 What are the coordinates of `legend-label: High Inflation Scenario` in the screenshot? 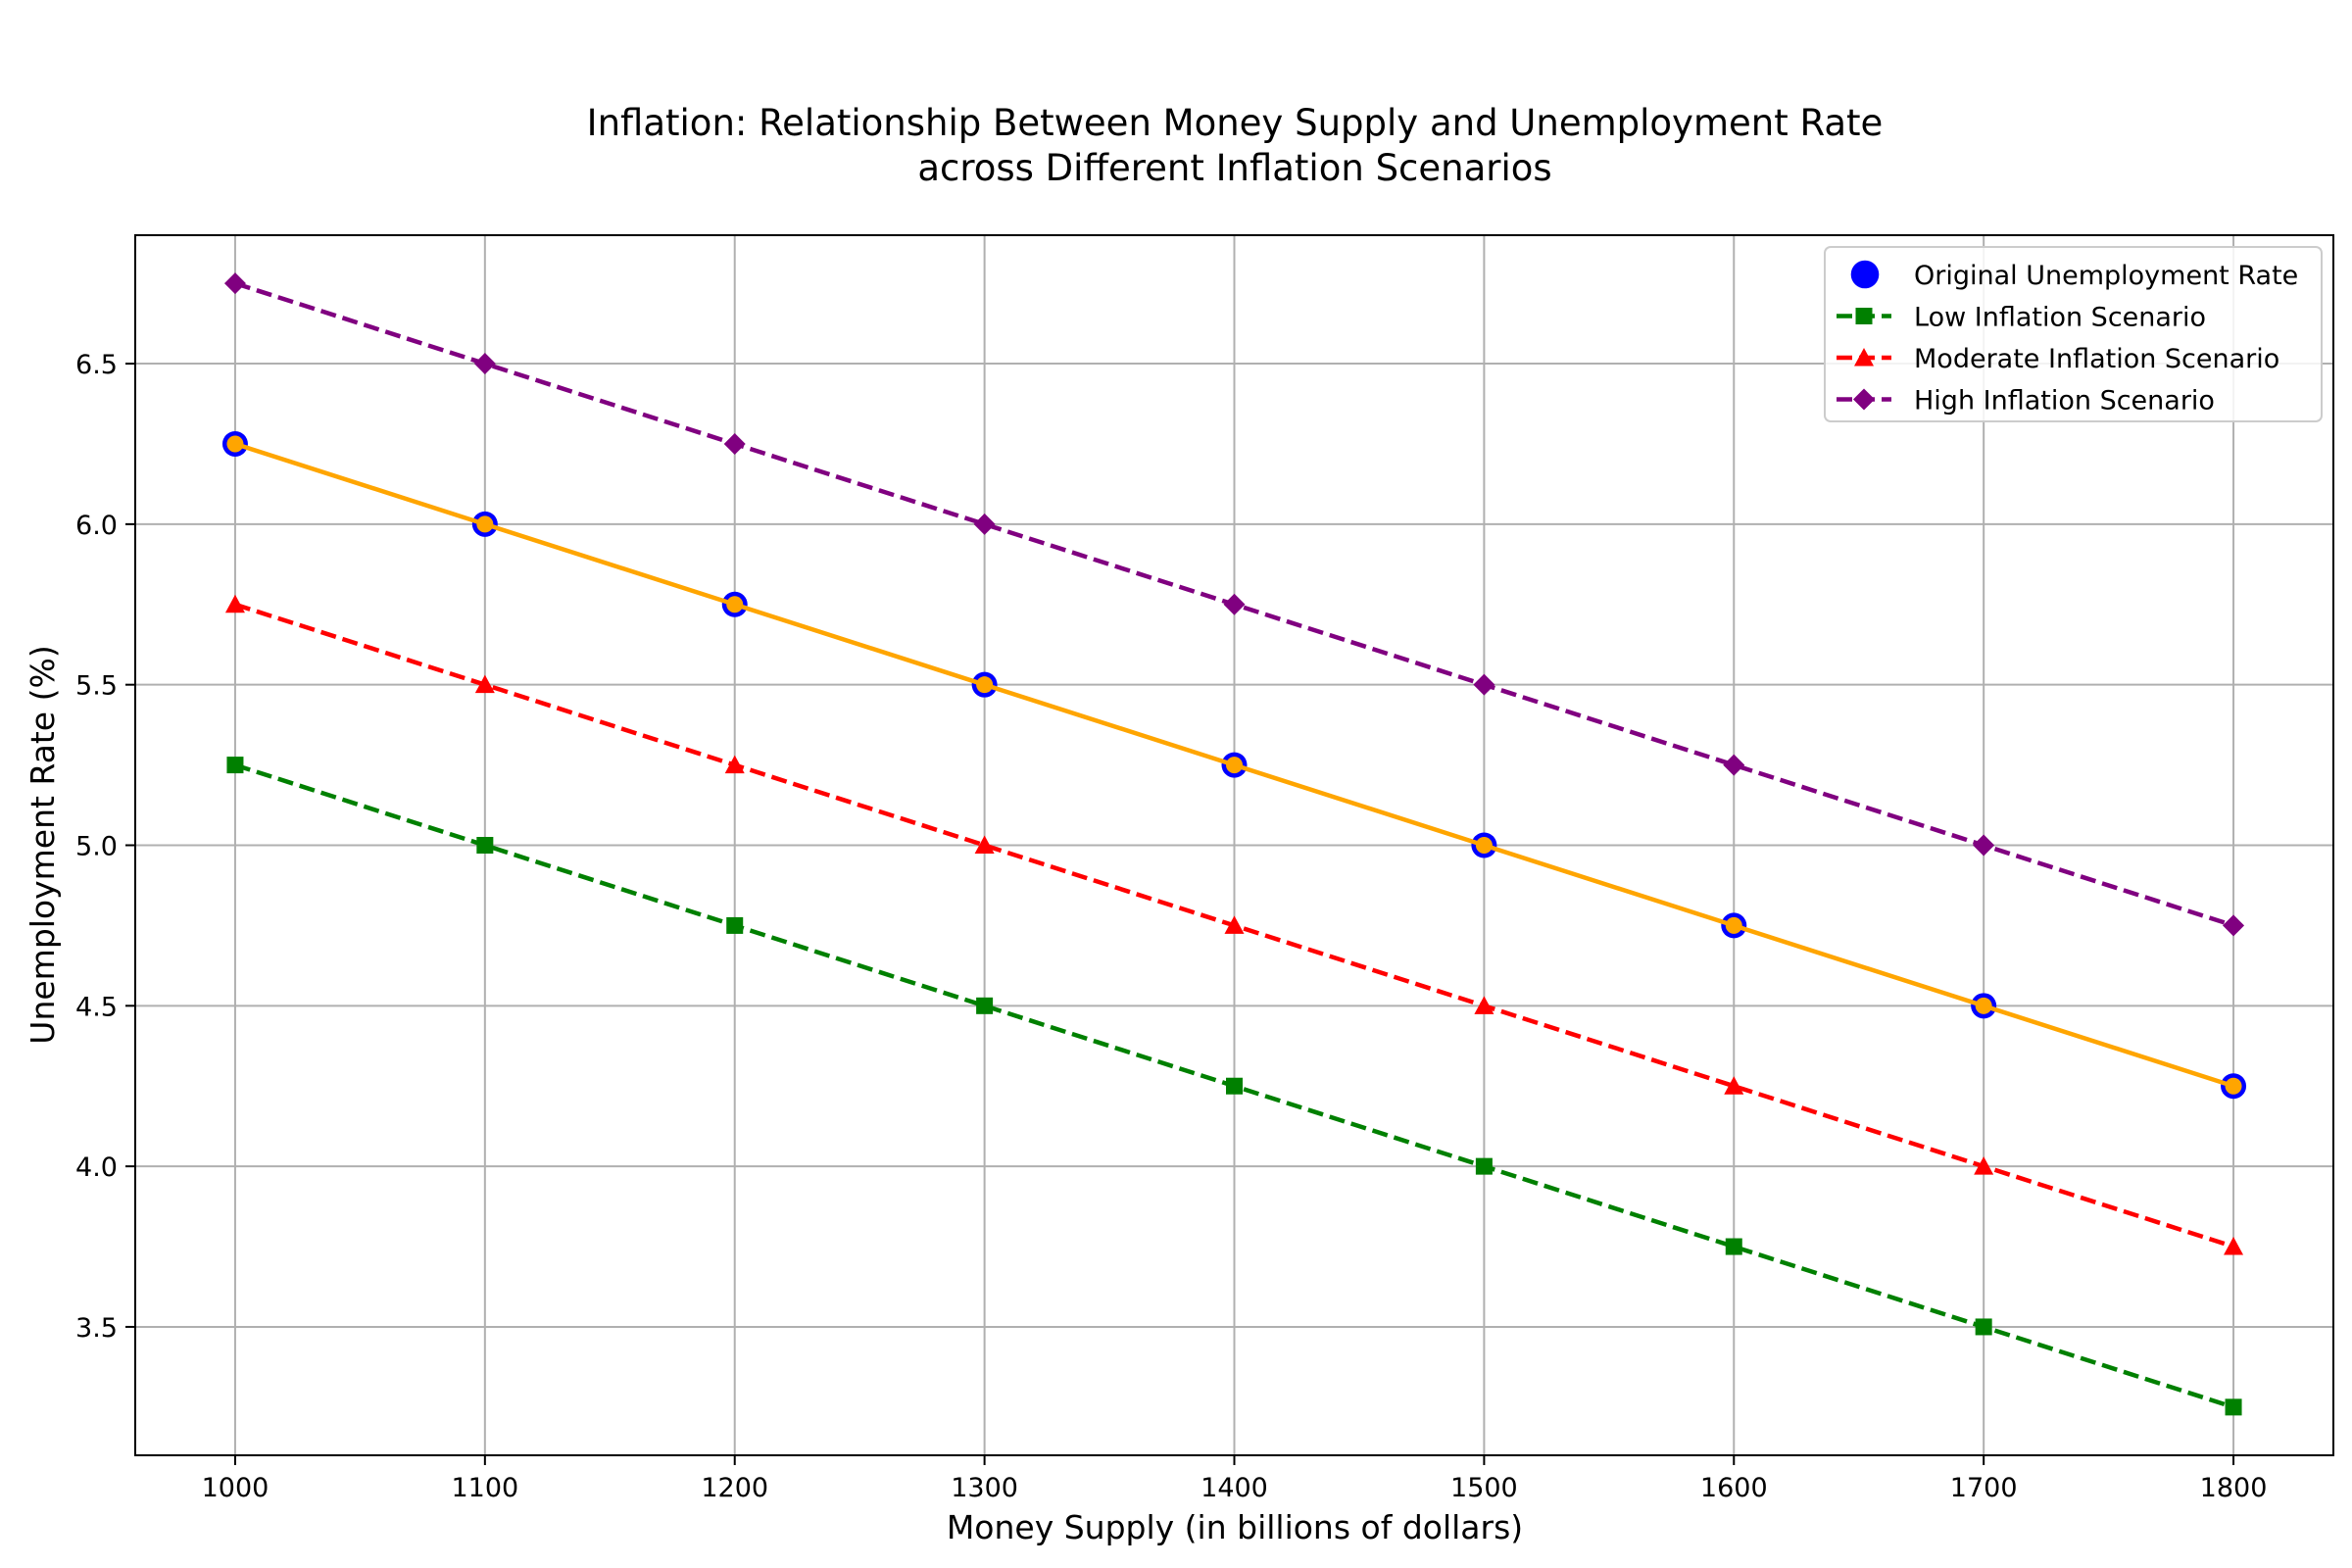 It's located at (2064, 401).